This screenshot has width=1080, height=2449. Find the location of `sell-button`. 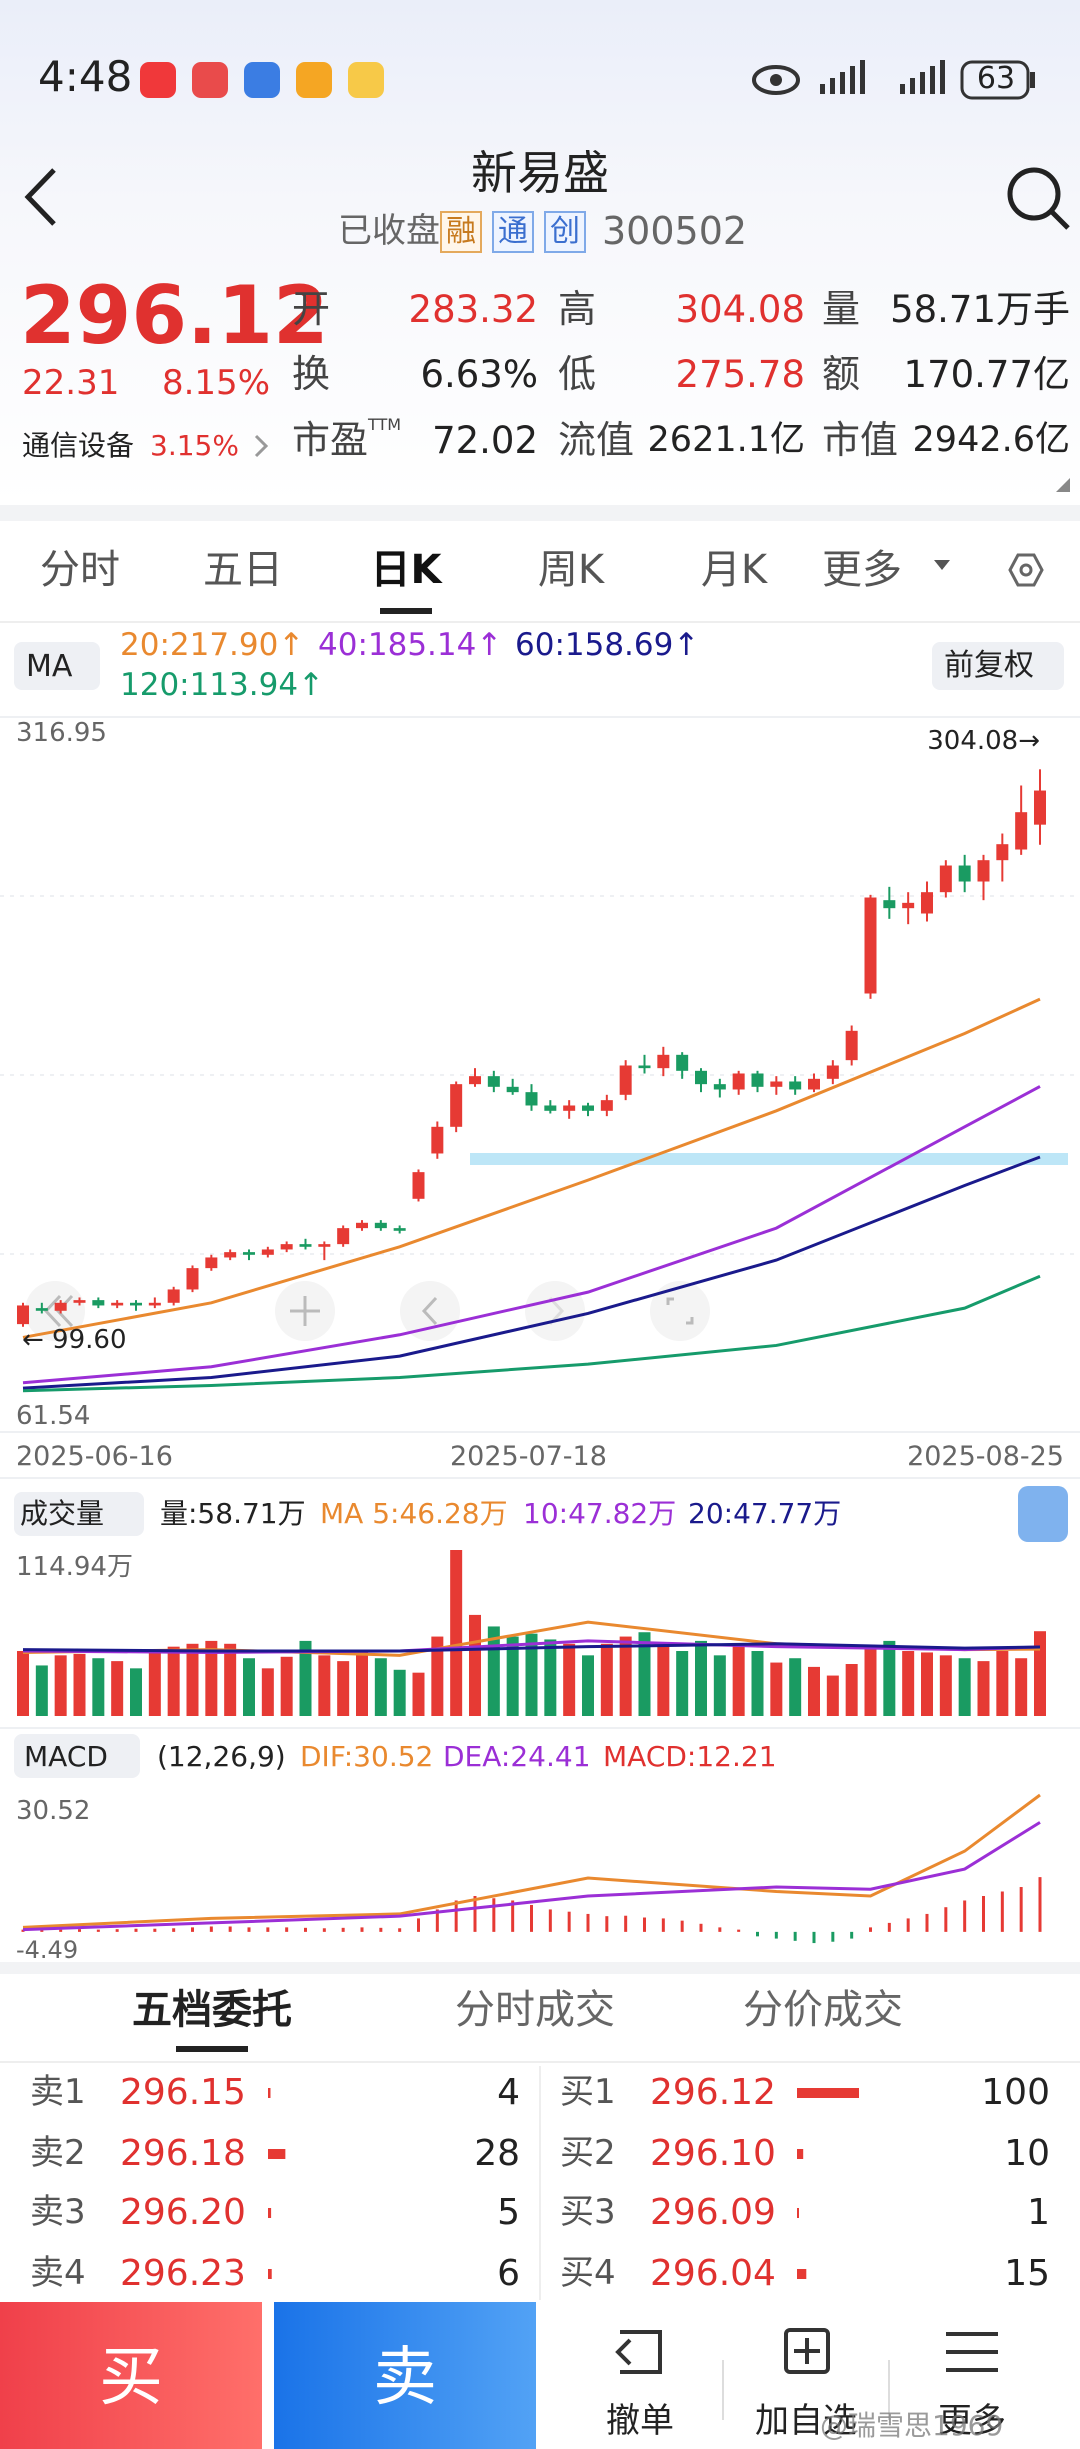

sell-button is located at coordinates (405, 2375).